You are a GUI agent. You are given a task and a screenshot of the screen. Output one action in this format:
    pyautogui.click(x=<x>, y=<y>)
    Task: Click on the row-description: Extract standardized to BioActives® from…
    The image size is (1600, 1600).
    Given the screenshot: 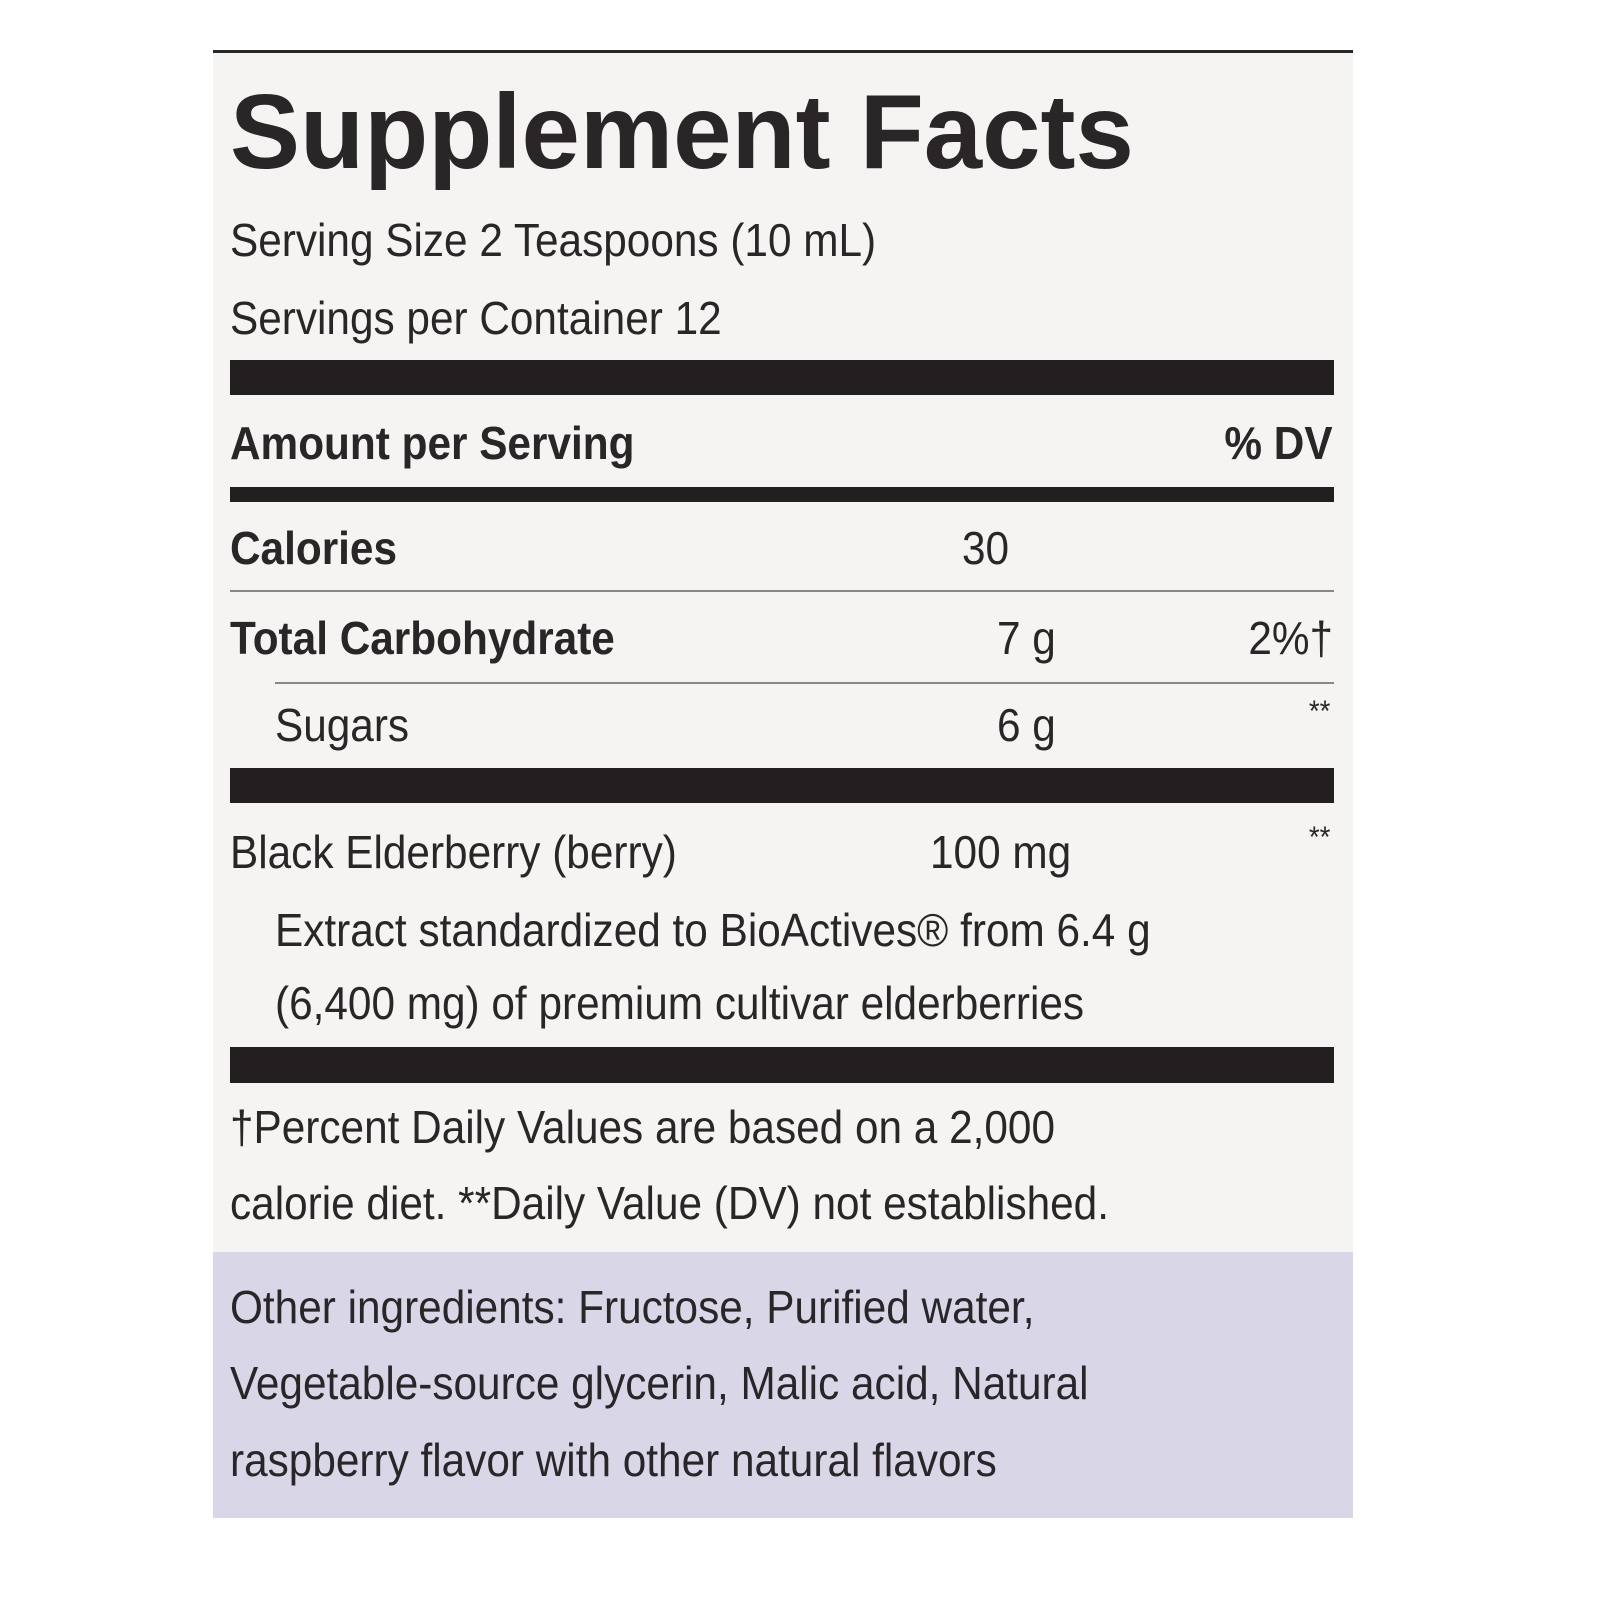 What is the action you would take?
    pyautogui.click(x=713, y=930)
    